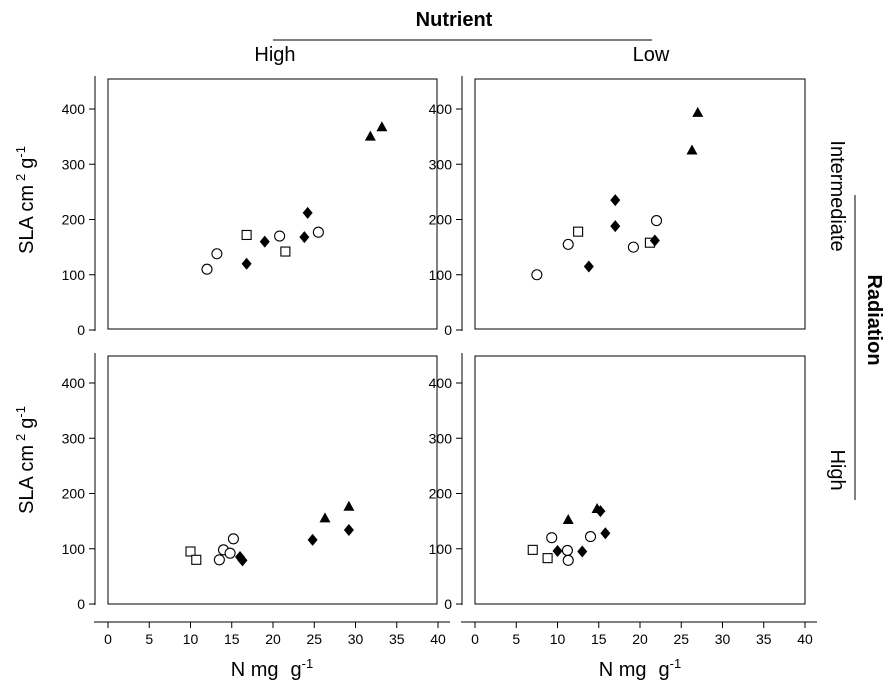 Image resolution: width=896 pixels, height=682 pixels. I want to click on row-label-high: High, so click(837, 469).